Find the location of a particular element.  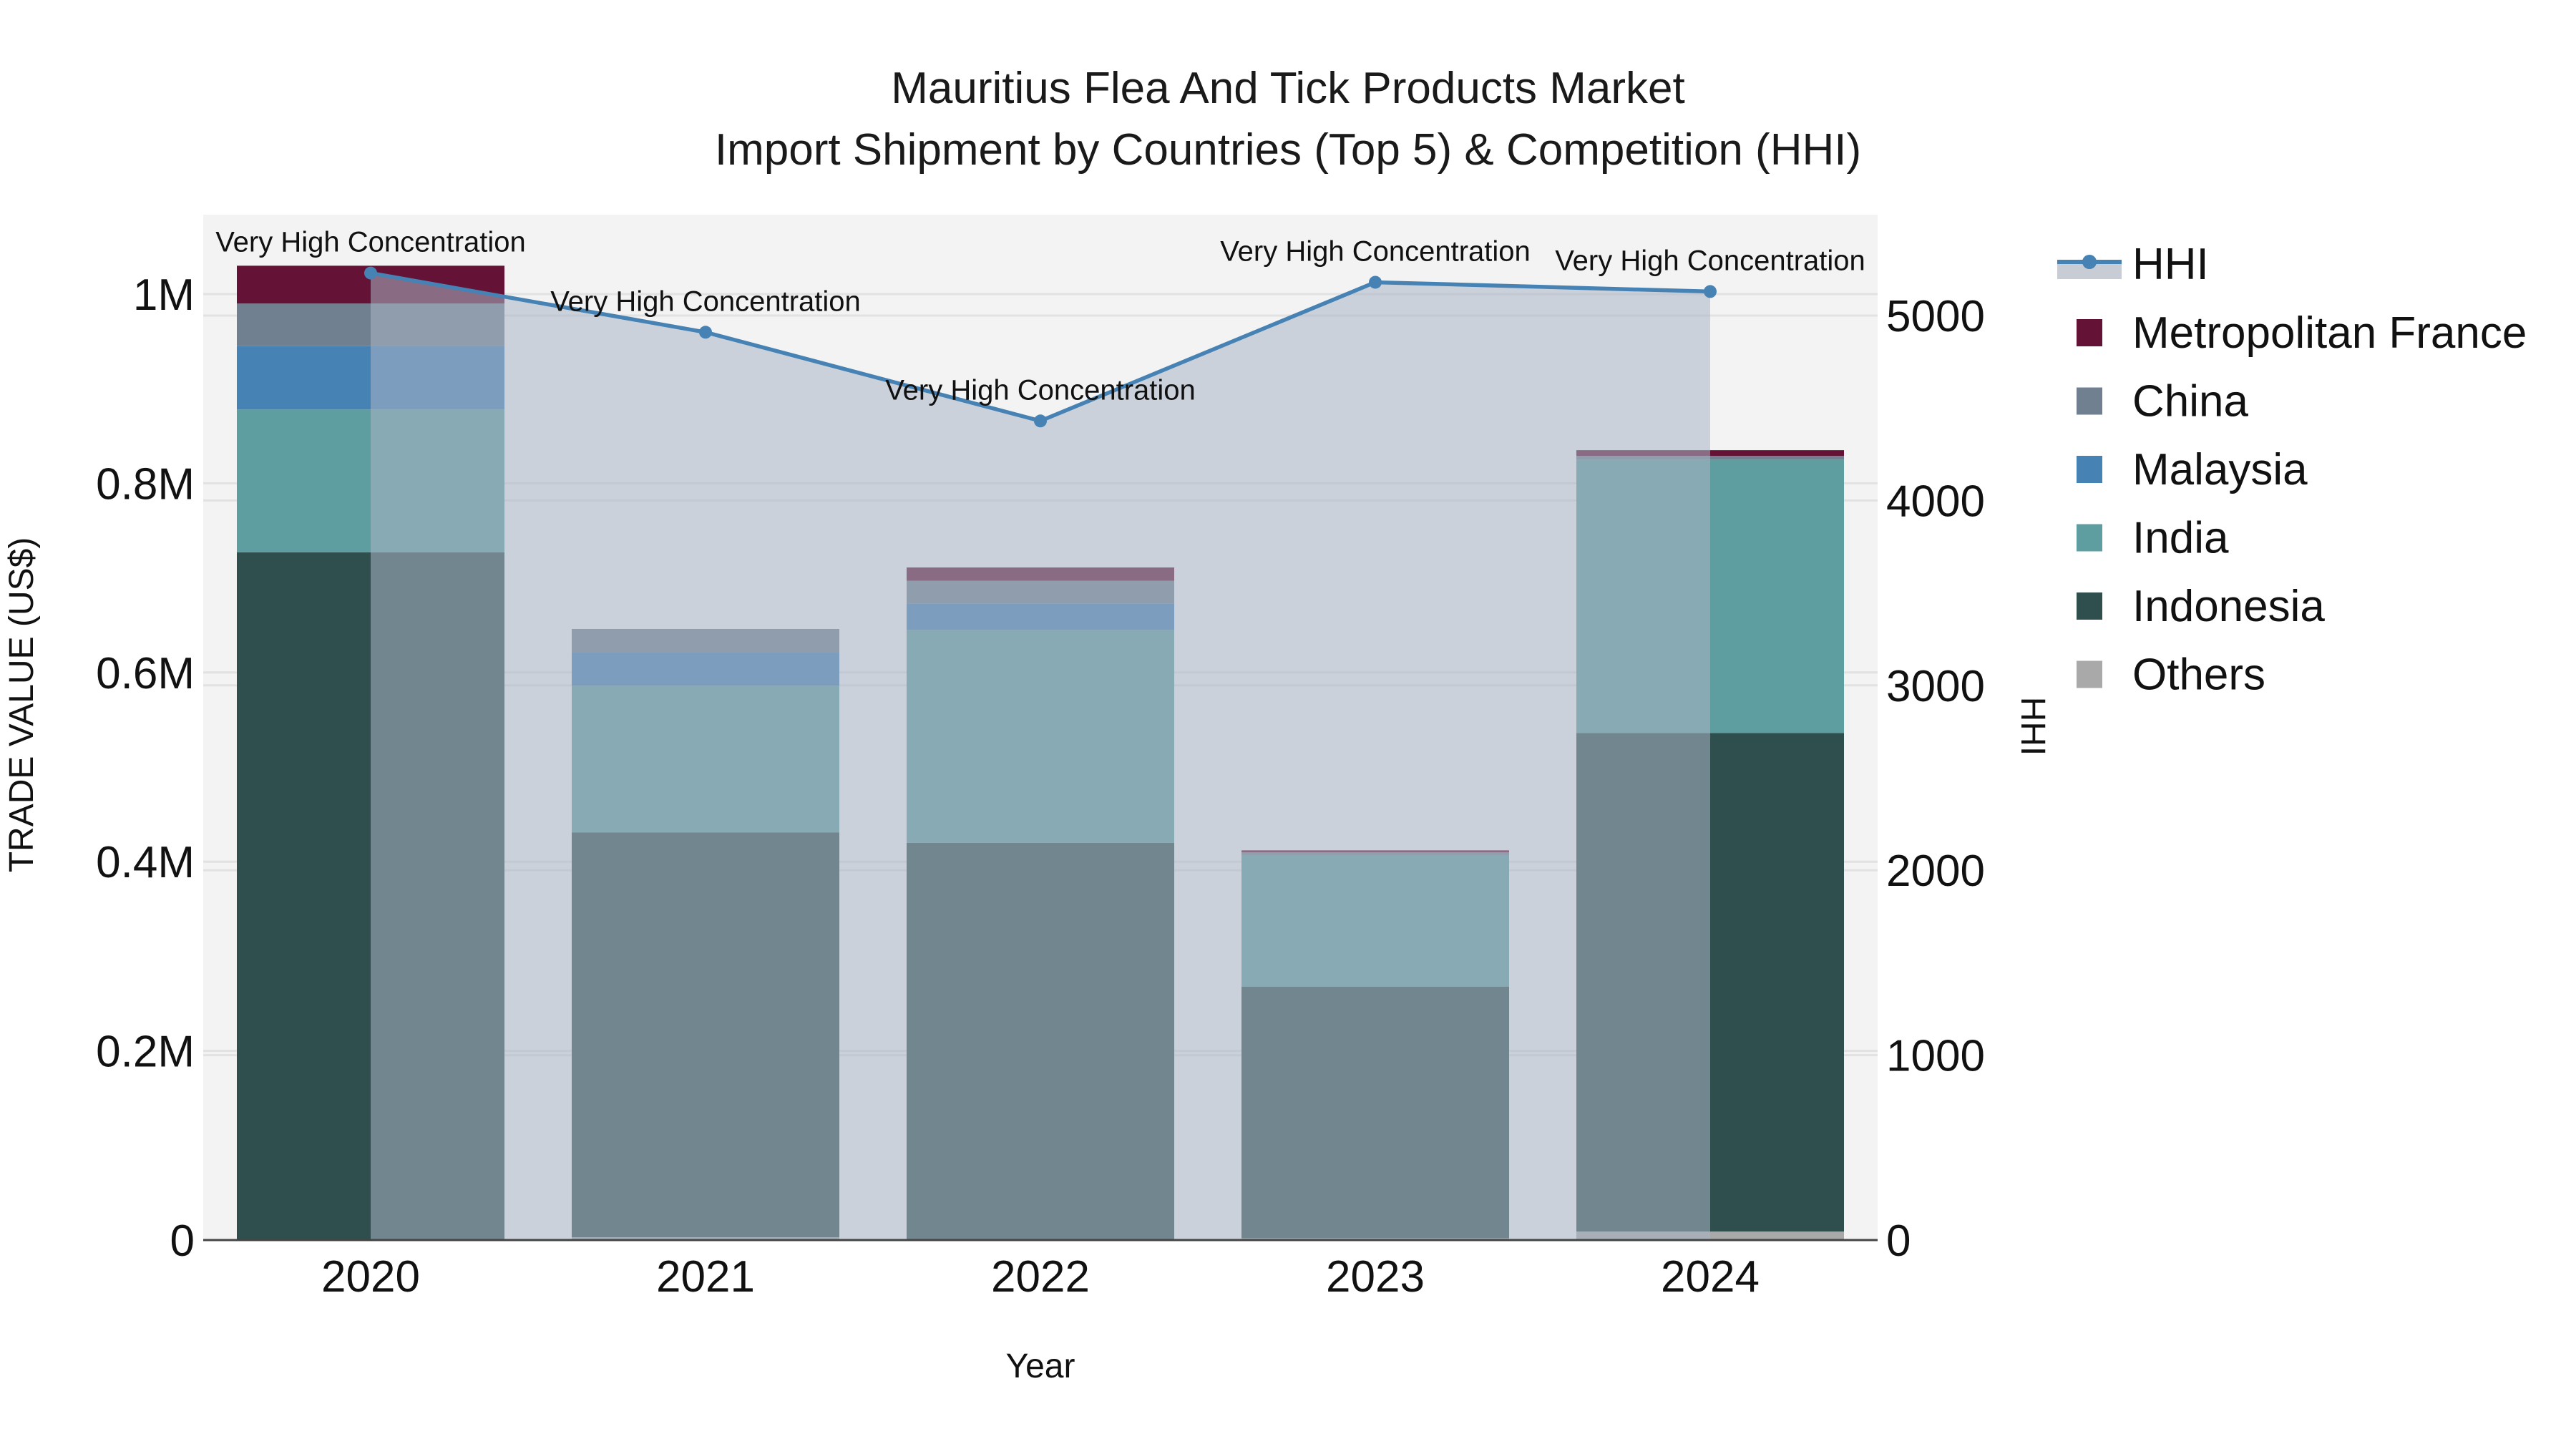

legend-label-india: India is located at coordinates (2180, 538).